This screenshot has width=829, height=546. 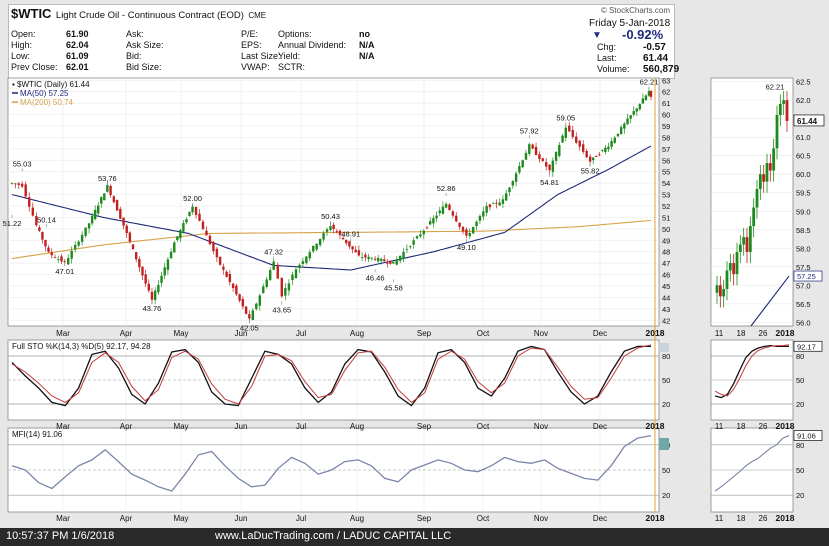 What do you see at coordinates (31, 13) in the screenshot?
I see `symbol: $WTIC` at bounding box center [31, 13].